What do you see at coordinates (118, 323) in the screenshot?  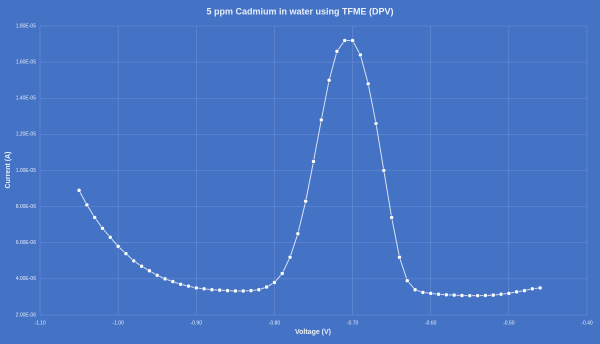 I see `x-tick-label: -1.00` at bounding box center [118, 323].